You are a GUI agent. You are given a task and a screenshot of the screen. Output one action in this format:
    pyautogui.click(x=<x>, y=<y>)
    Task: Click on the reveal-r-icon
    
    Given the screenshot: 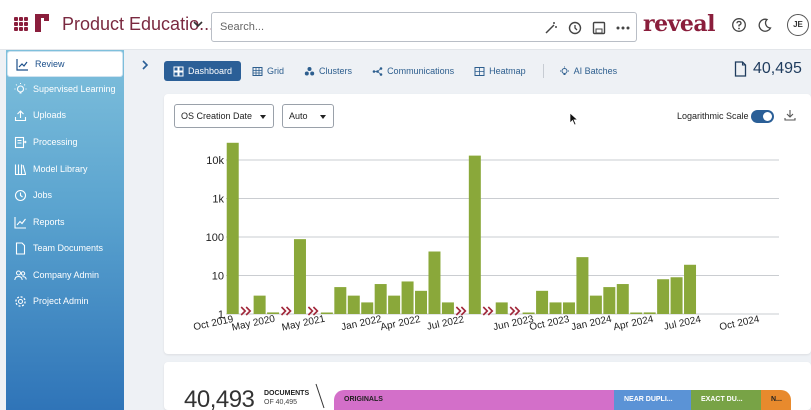 What is the action you would take?
    pyautogui.click(x=42, y=23)
    